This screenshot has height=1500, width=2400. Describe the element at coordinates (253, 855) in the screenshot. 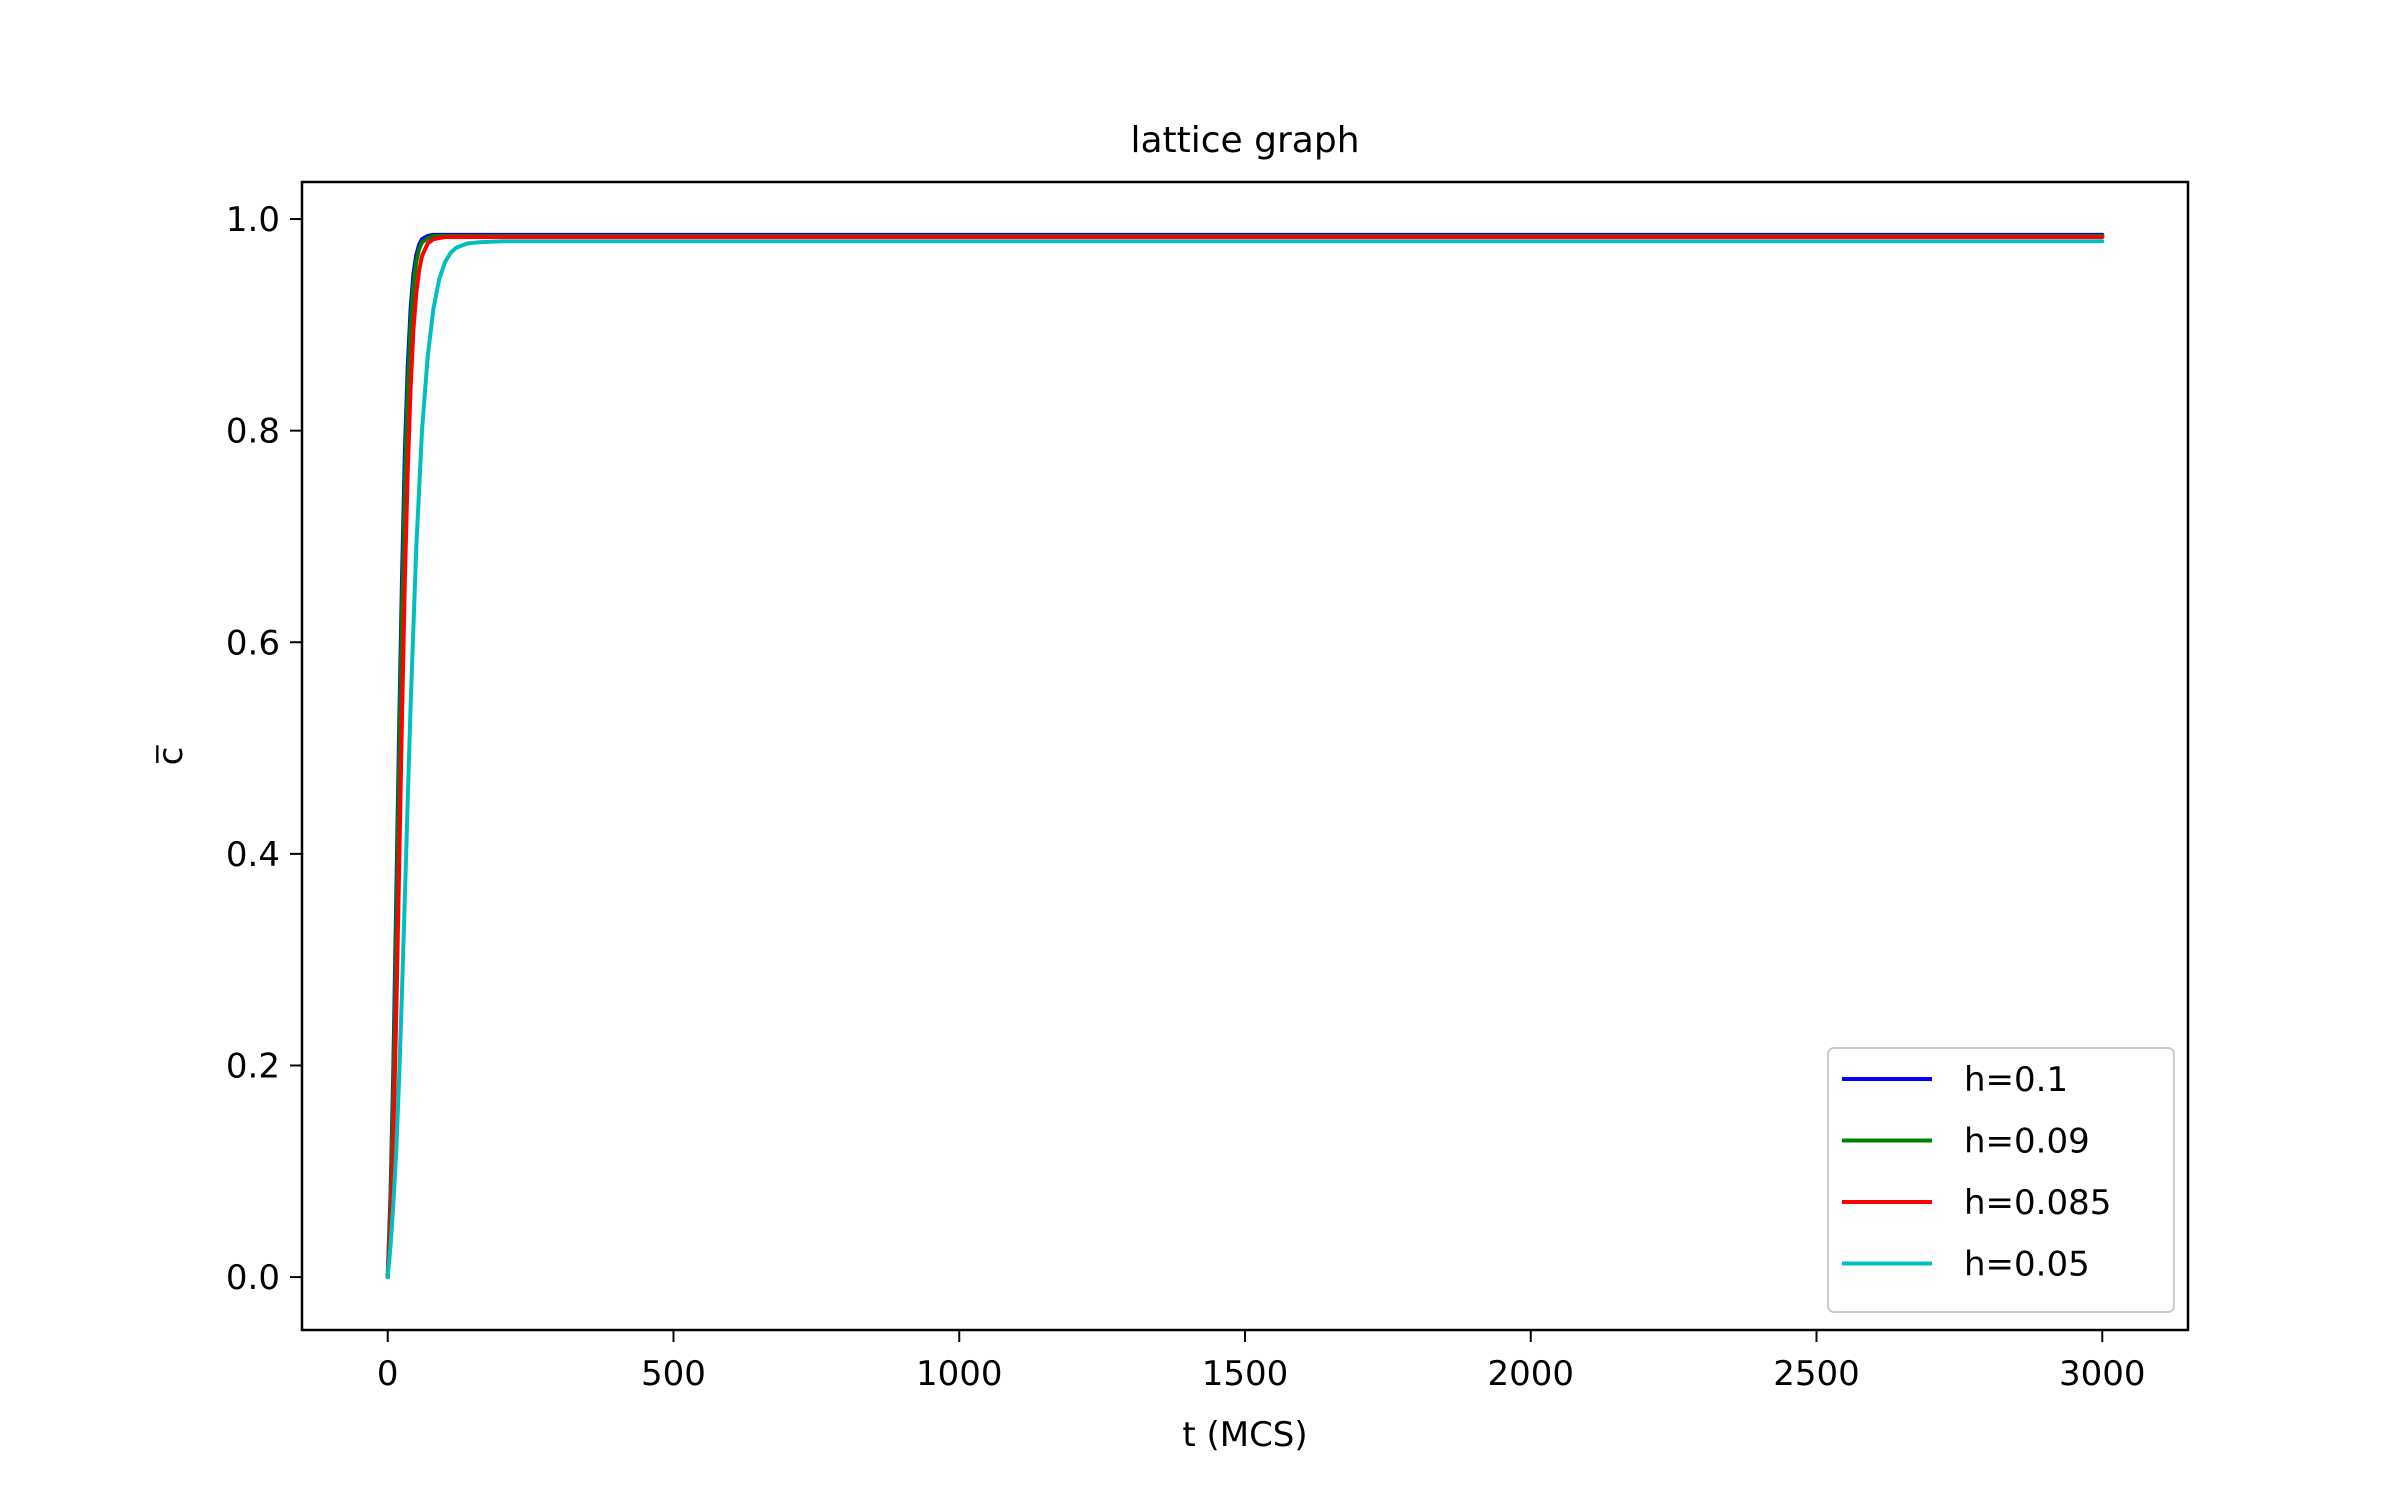

I see `y-tick-label: 0.4` at that location.